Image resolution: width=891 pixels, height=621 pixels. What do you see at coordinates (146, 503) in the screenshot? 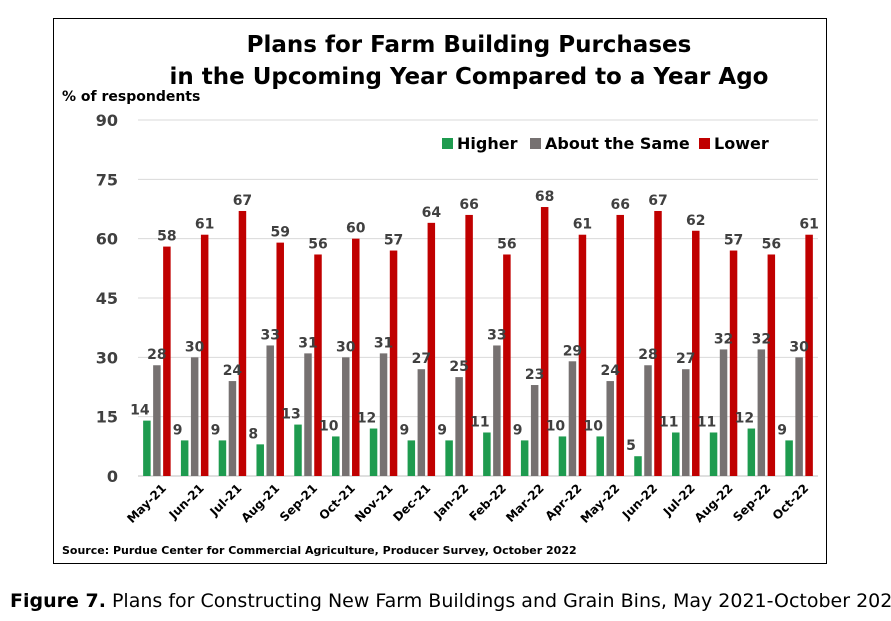
I see `x-tick-label: May-21` at bounding box center [146, 503].